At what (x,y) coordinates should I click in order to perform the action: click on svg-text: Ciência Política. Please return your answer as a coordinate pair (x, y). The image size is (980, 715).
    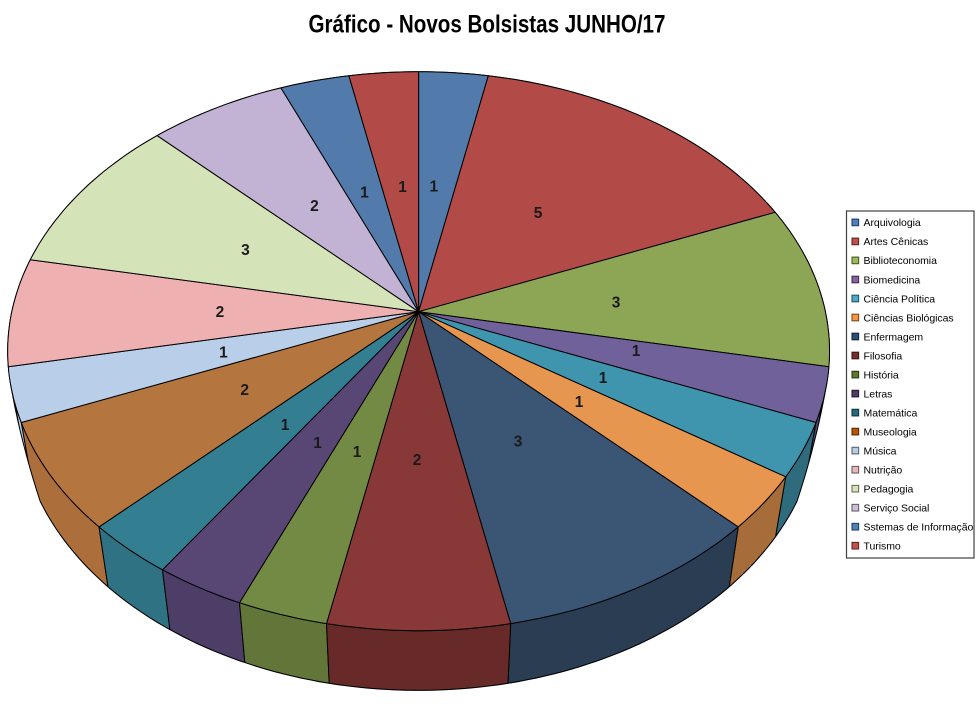
    Looking at the image, I should click on (900, 299).